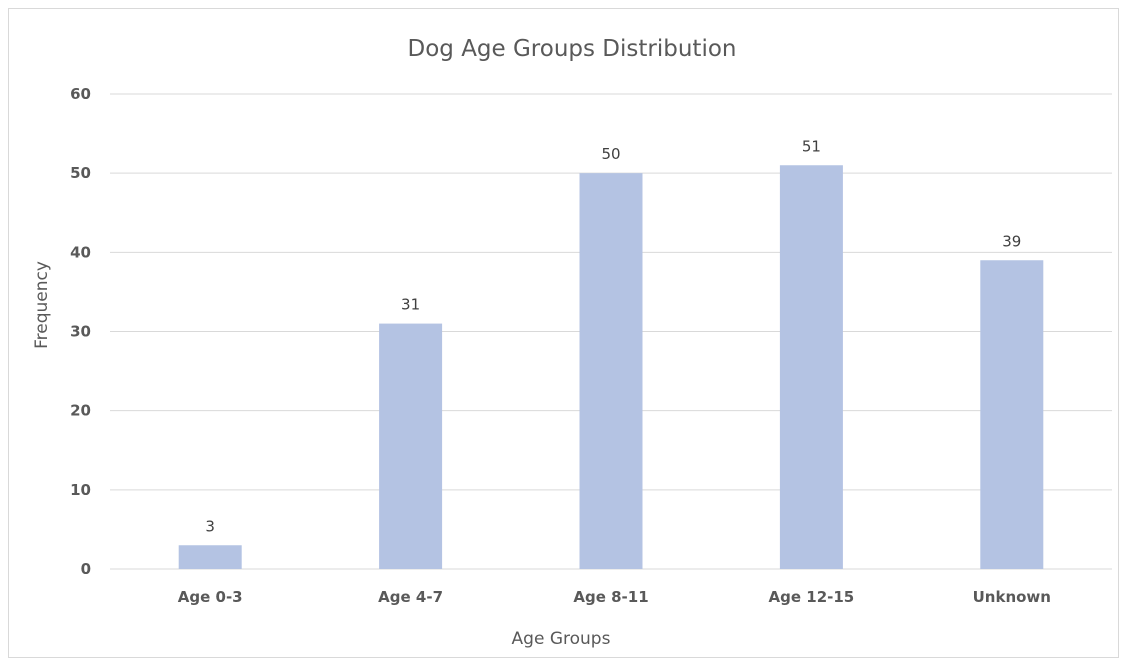  I want to click on bar-unknown, so click(1012, 414).